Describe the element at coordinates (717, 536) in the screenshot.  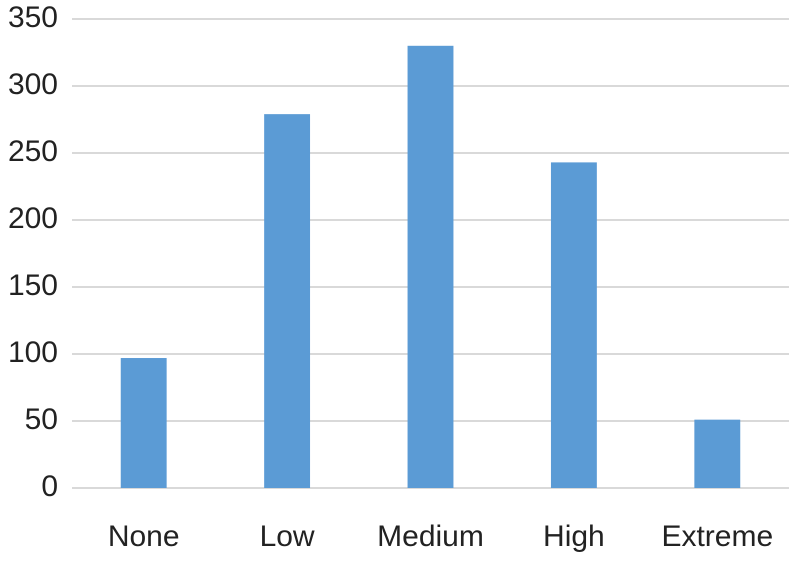
I see `x-tick-label: Extreme` at that location.